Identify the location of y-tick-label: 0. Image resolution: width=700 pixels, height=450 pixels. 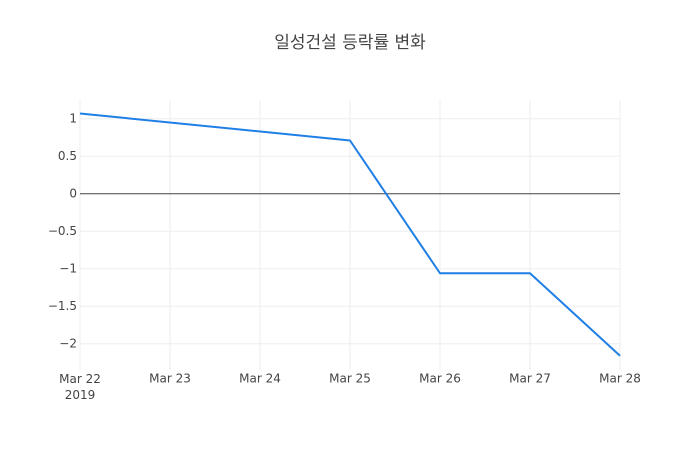
(73, 193).